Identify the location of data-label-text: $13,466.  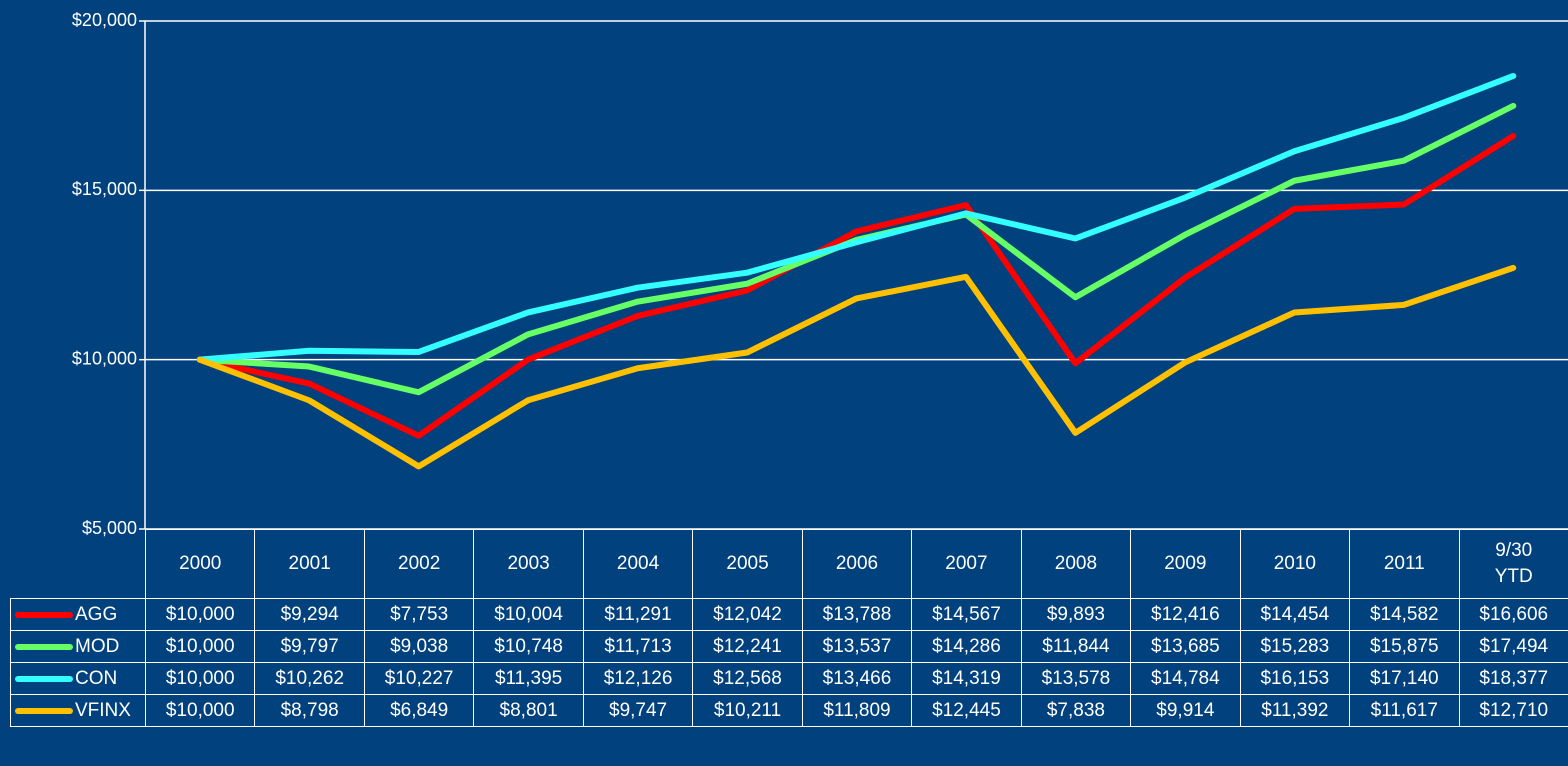
(857, 678).